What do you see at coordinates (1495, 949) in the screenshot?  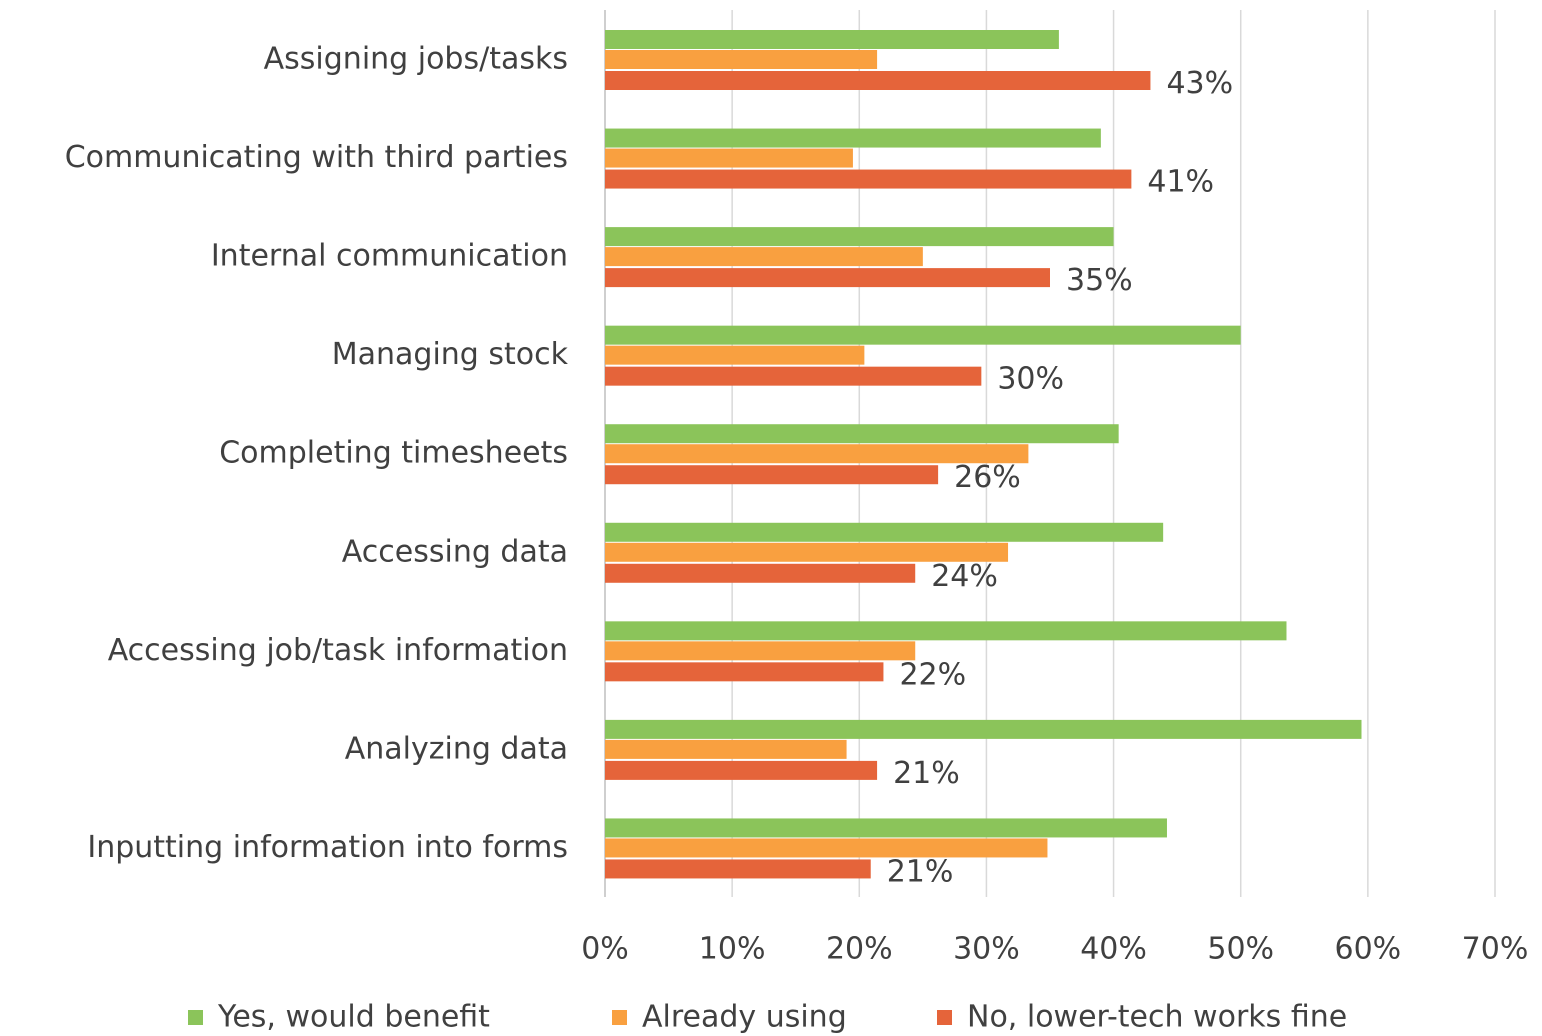 I see `x-tick-label: 70%` at bounding box center [1495, 949].